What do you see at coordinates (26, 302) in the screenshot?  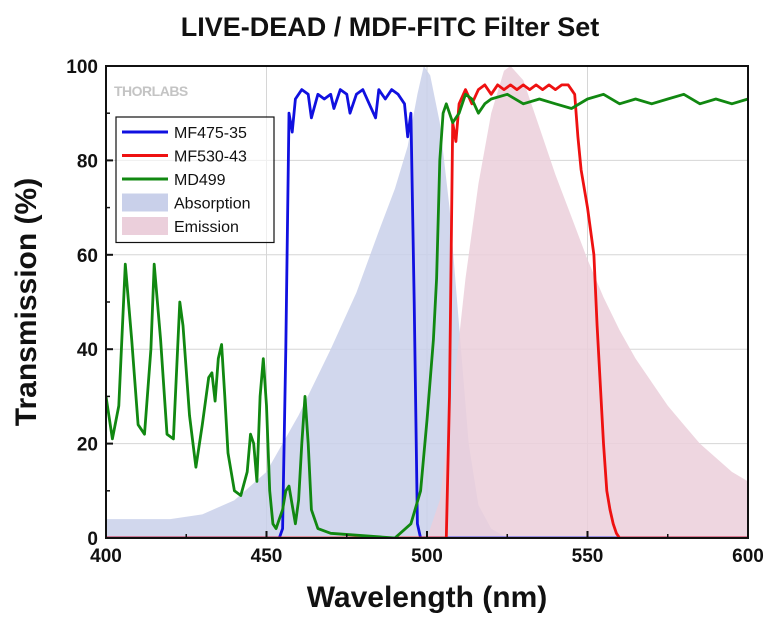 I see `y-axis-title: Transmission (%)` at bounding box center [26, 302].